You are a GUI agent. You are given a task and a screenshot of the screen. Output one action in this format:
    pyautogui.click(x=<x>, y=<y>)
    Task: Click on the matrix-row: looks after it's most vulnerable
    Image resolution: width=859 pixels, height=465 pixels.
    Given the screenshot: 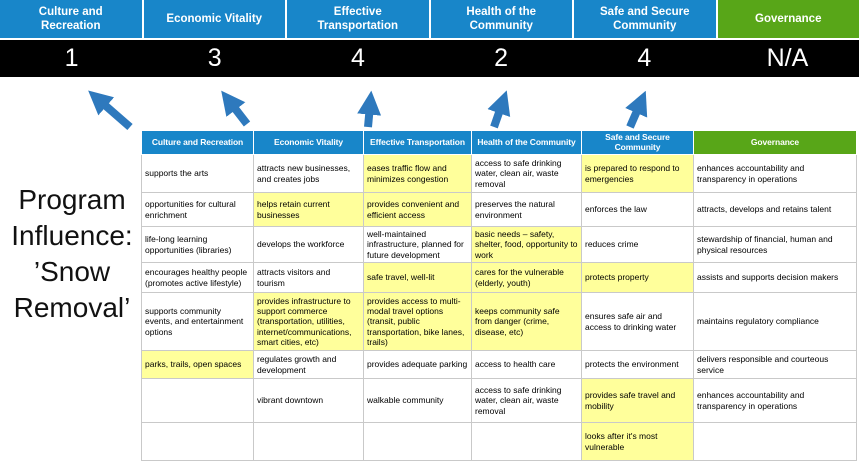 What is the action you would take?
    pyautogui.click(x=499, y=441)
    